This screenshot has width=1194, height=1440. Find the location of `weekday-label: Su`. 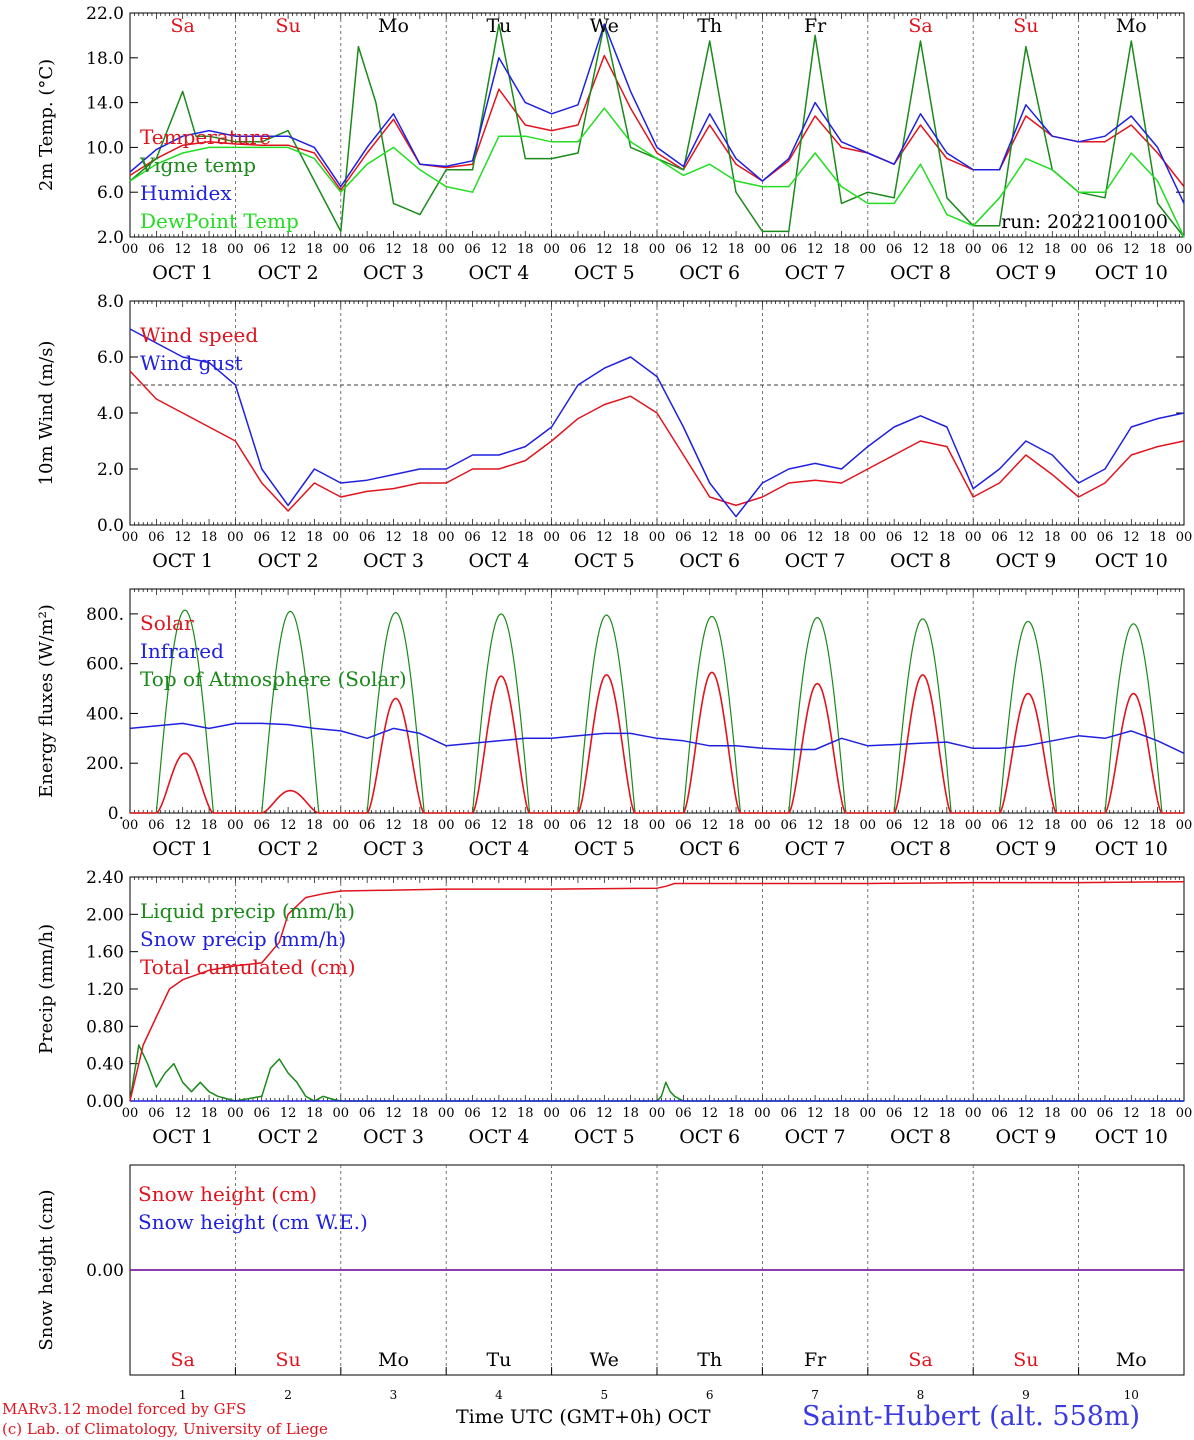

weekday-label: Su is located at coordinates (287, 26).